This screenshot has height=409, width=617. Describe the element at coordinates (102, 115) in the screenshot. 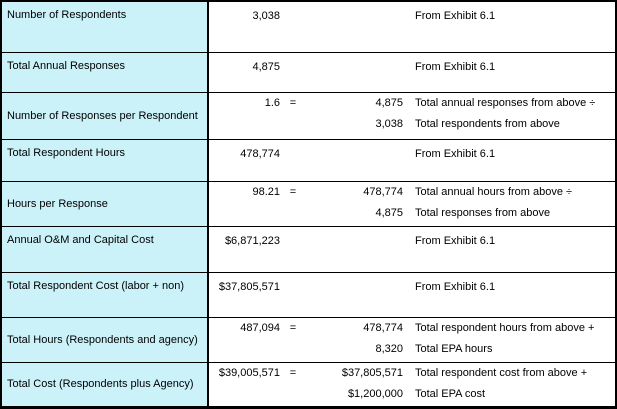

I see `row-label: Number of Responses per Respondent` at that location.